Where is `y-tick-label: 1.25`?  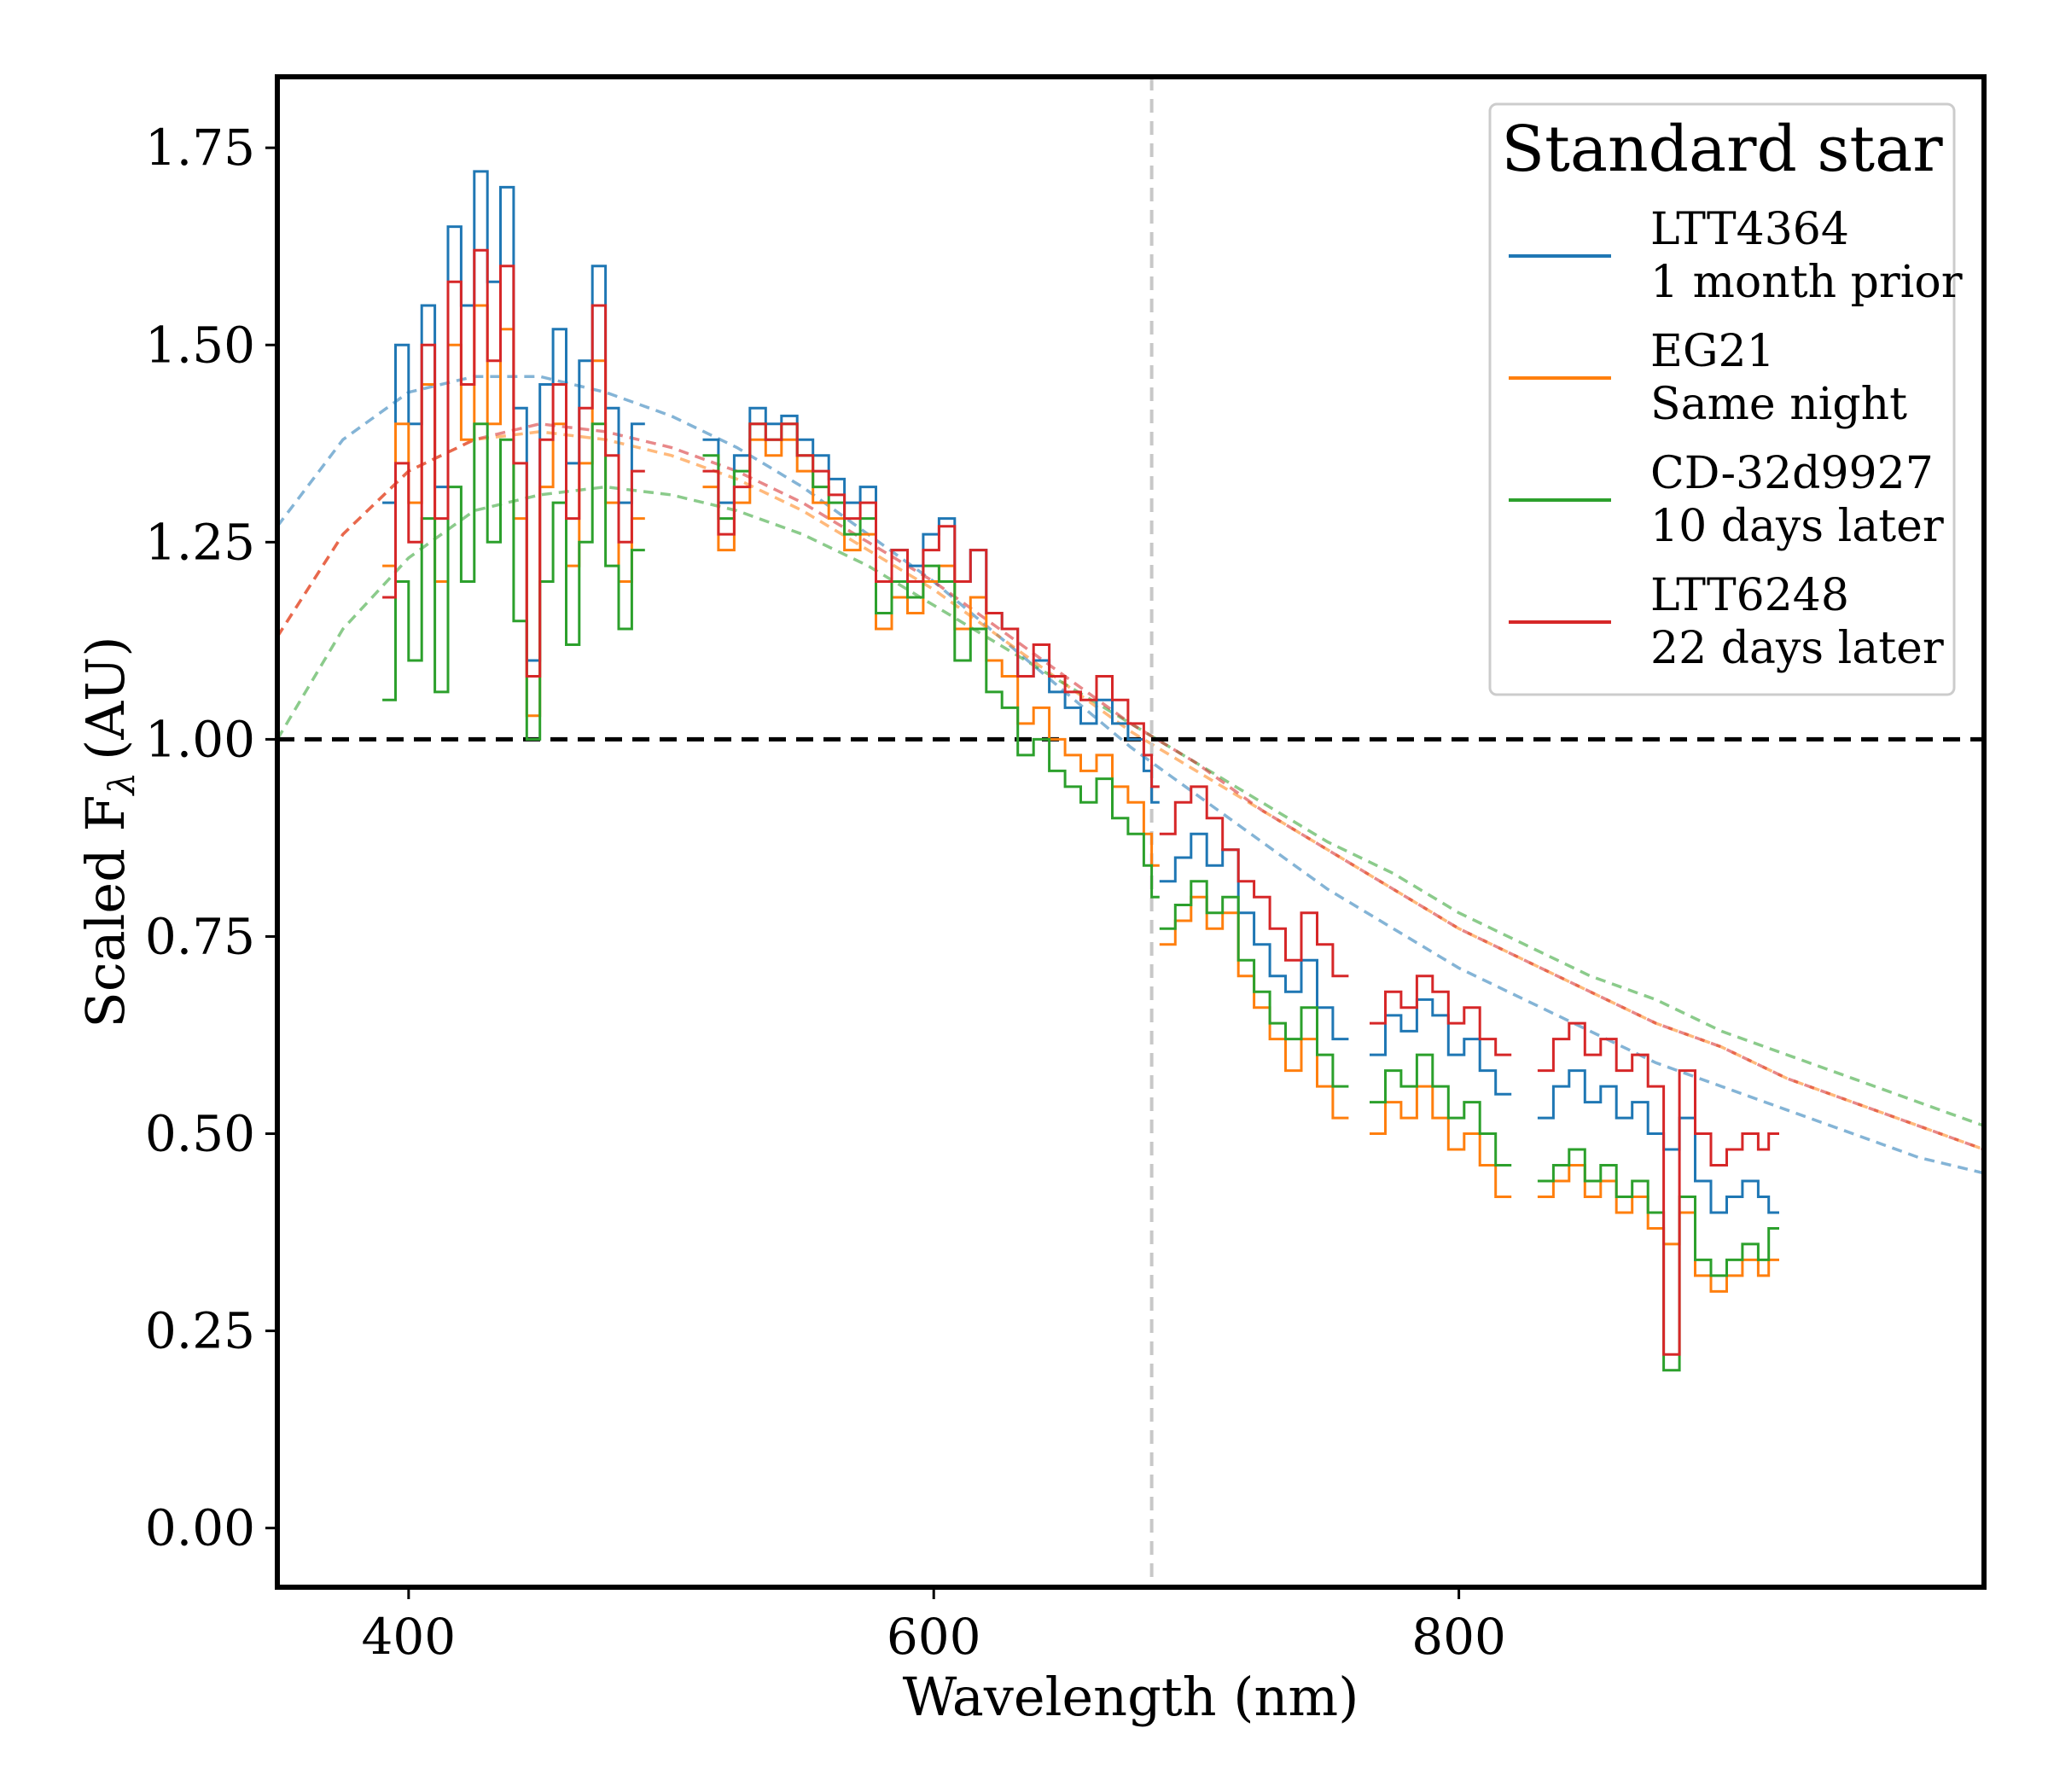
y-tick-label: 1.25 is located at coordinates (200, 542).